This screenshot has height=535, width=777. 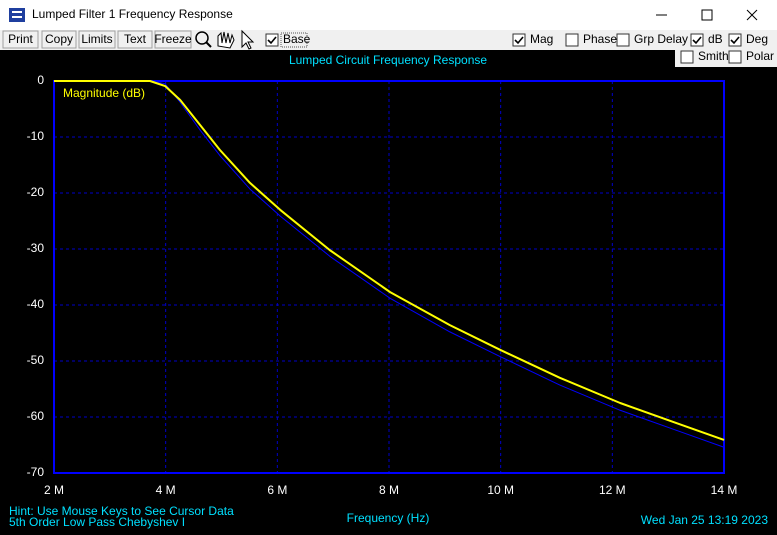 I want to click on checkbox-label: Grp Delay, so click(x=661, y=39).